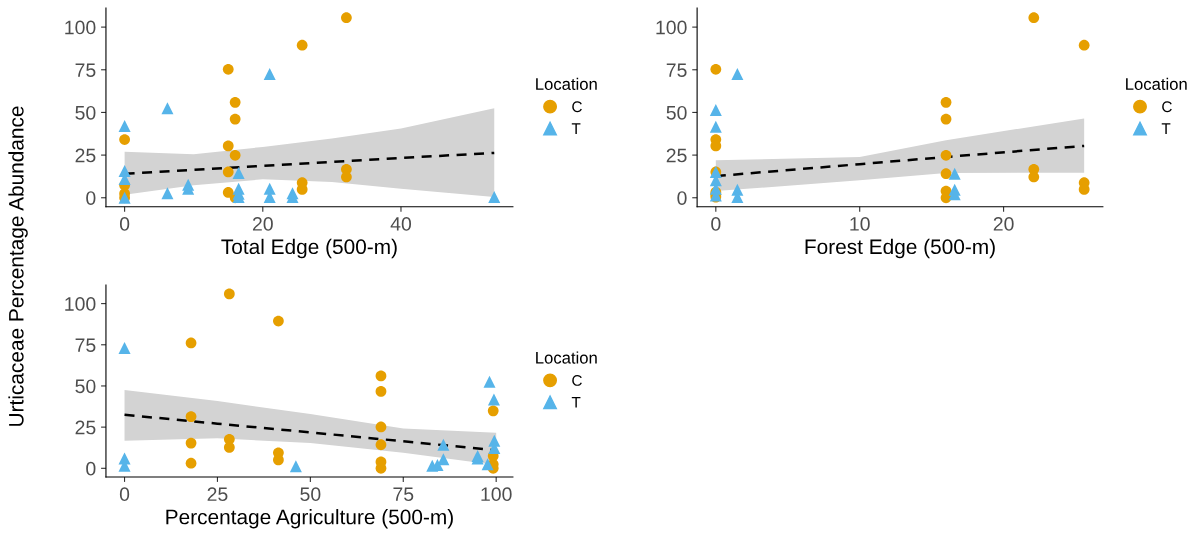 Image resolution: width=1204 pixels, height=533 pixels. I want to click on x-tick-label: 75, so click(403, 494).